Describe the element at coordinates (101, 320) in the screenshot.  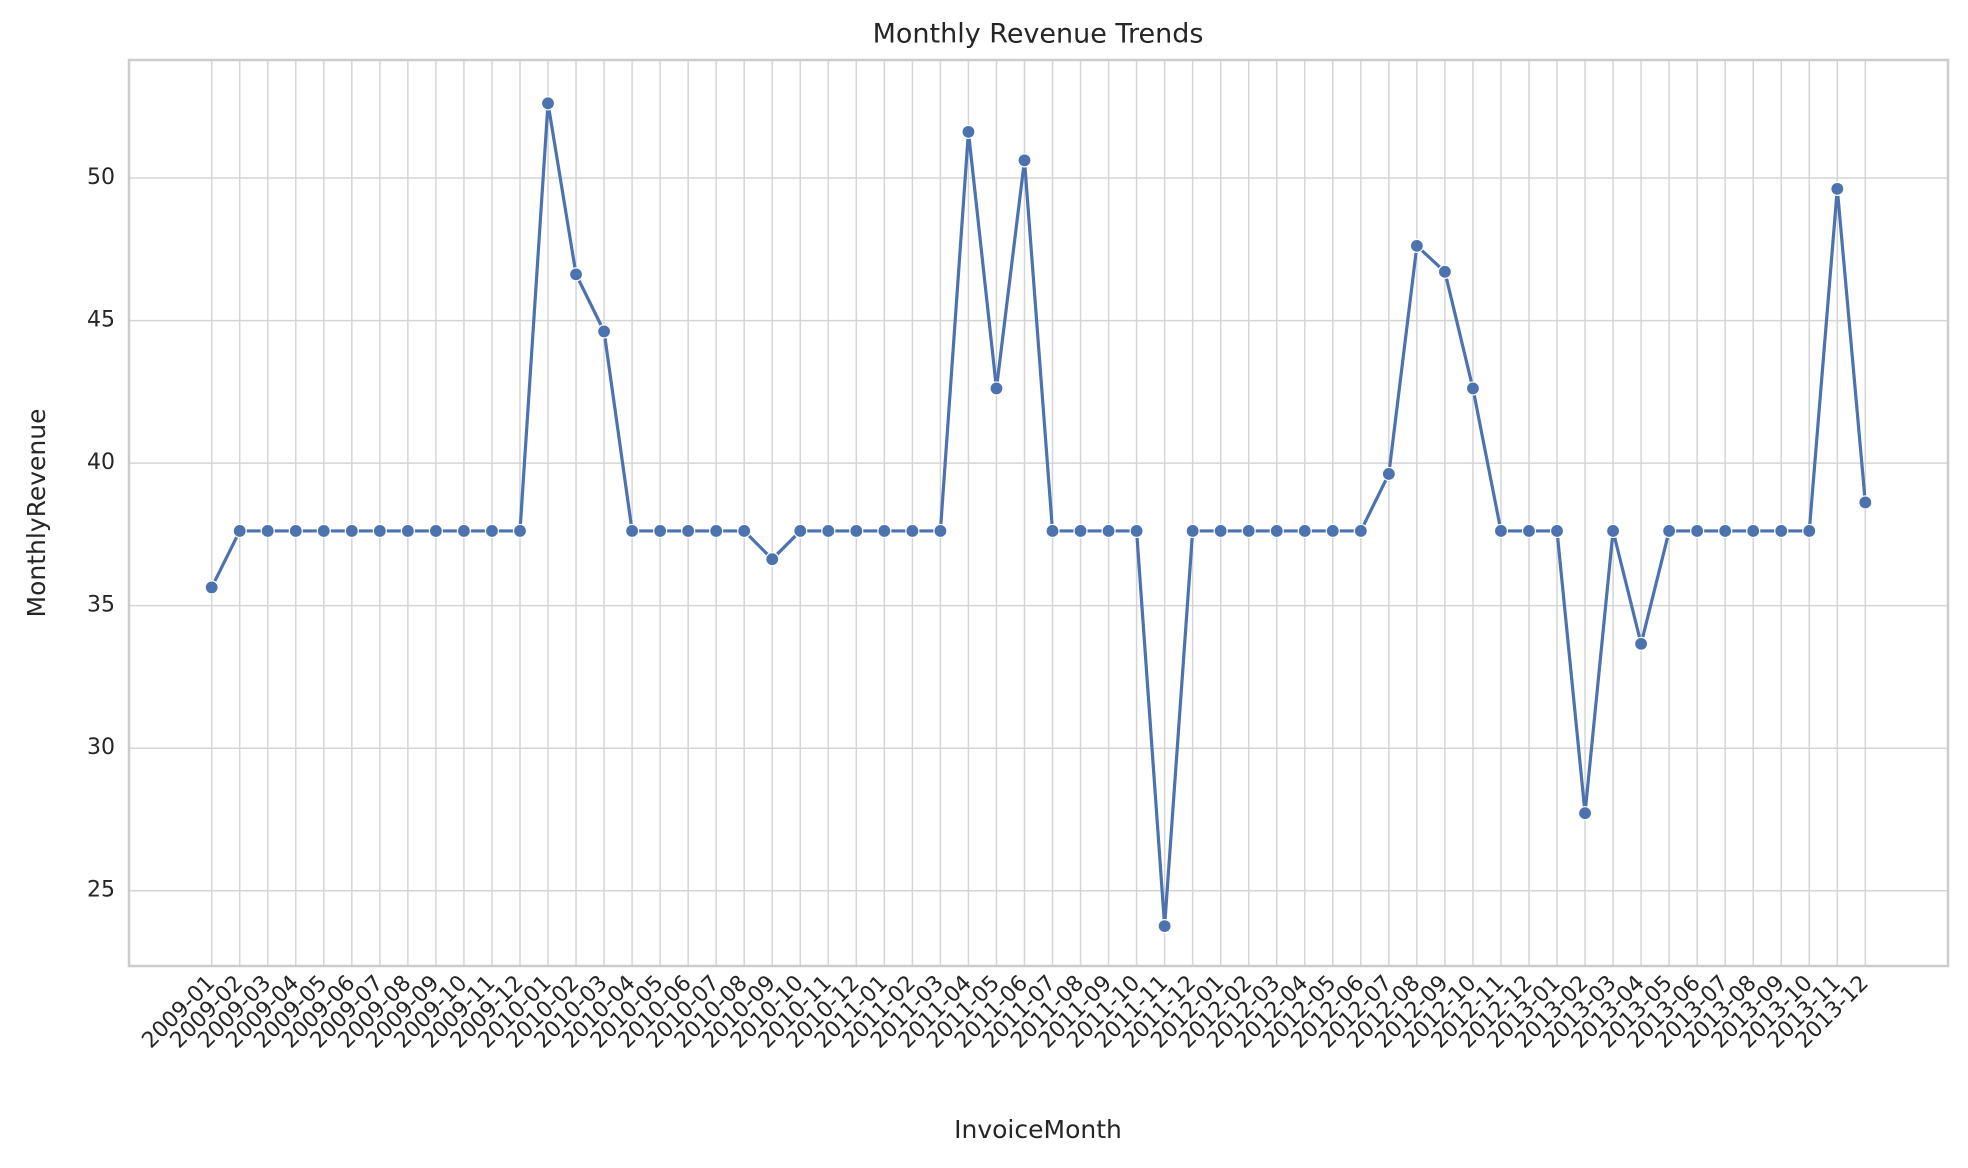
I see `y-tick-label: 45` at that location.